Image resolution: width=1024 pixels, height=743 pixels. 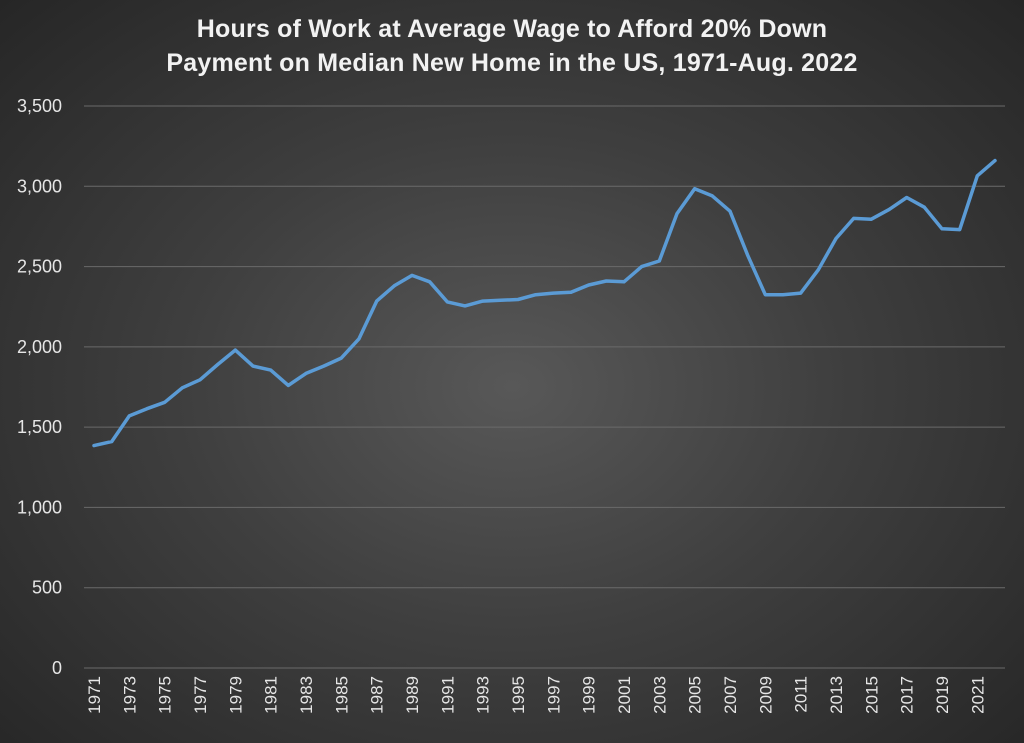 I want to click on y-axis-tick-labels: 0 500 1,000 1,500 2,000 2,500 3,000 3,500, so click(x=39, y=387).